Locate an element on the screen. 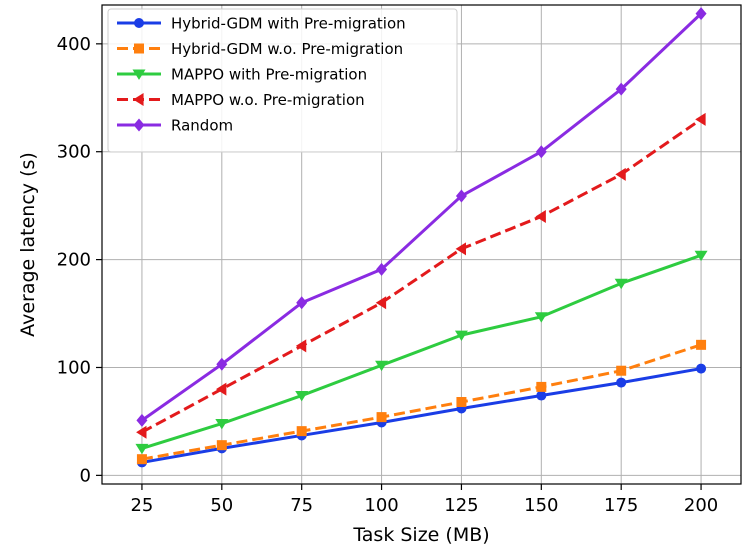  legend-box is located at coordinates (282, 80).